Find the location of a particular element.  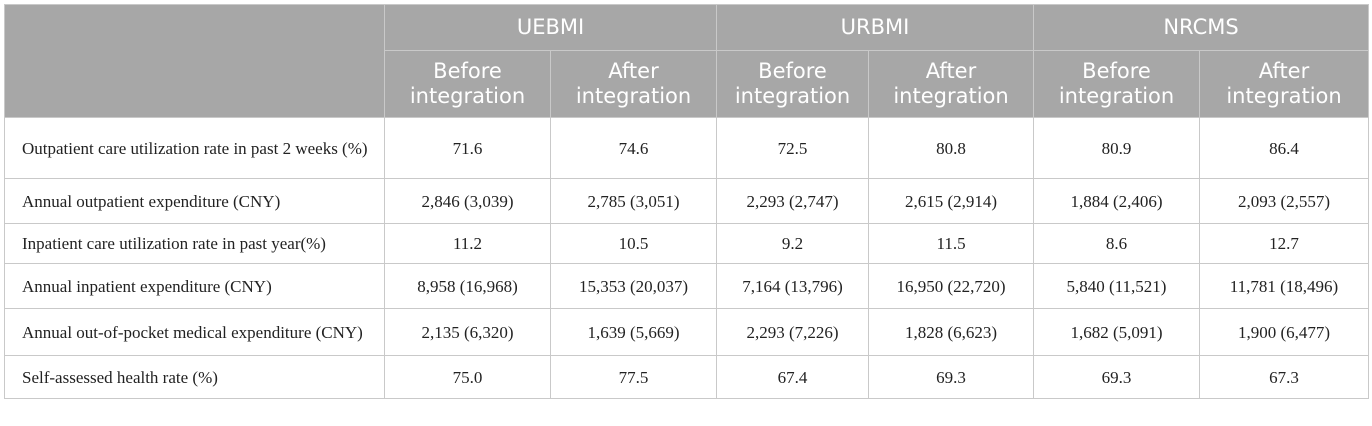

table-cell: 86.4 is located at coordinates (1284, 148).